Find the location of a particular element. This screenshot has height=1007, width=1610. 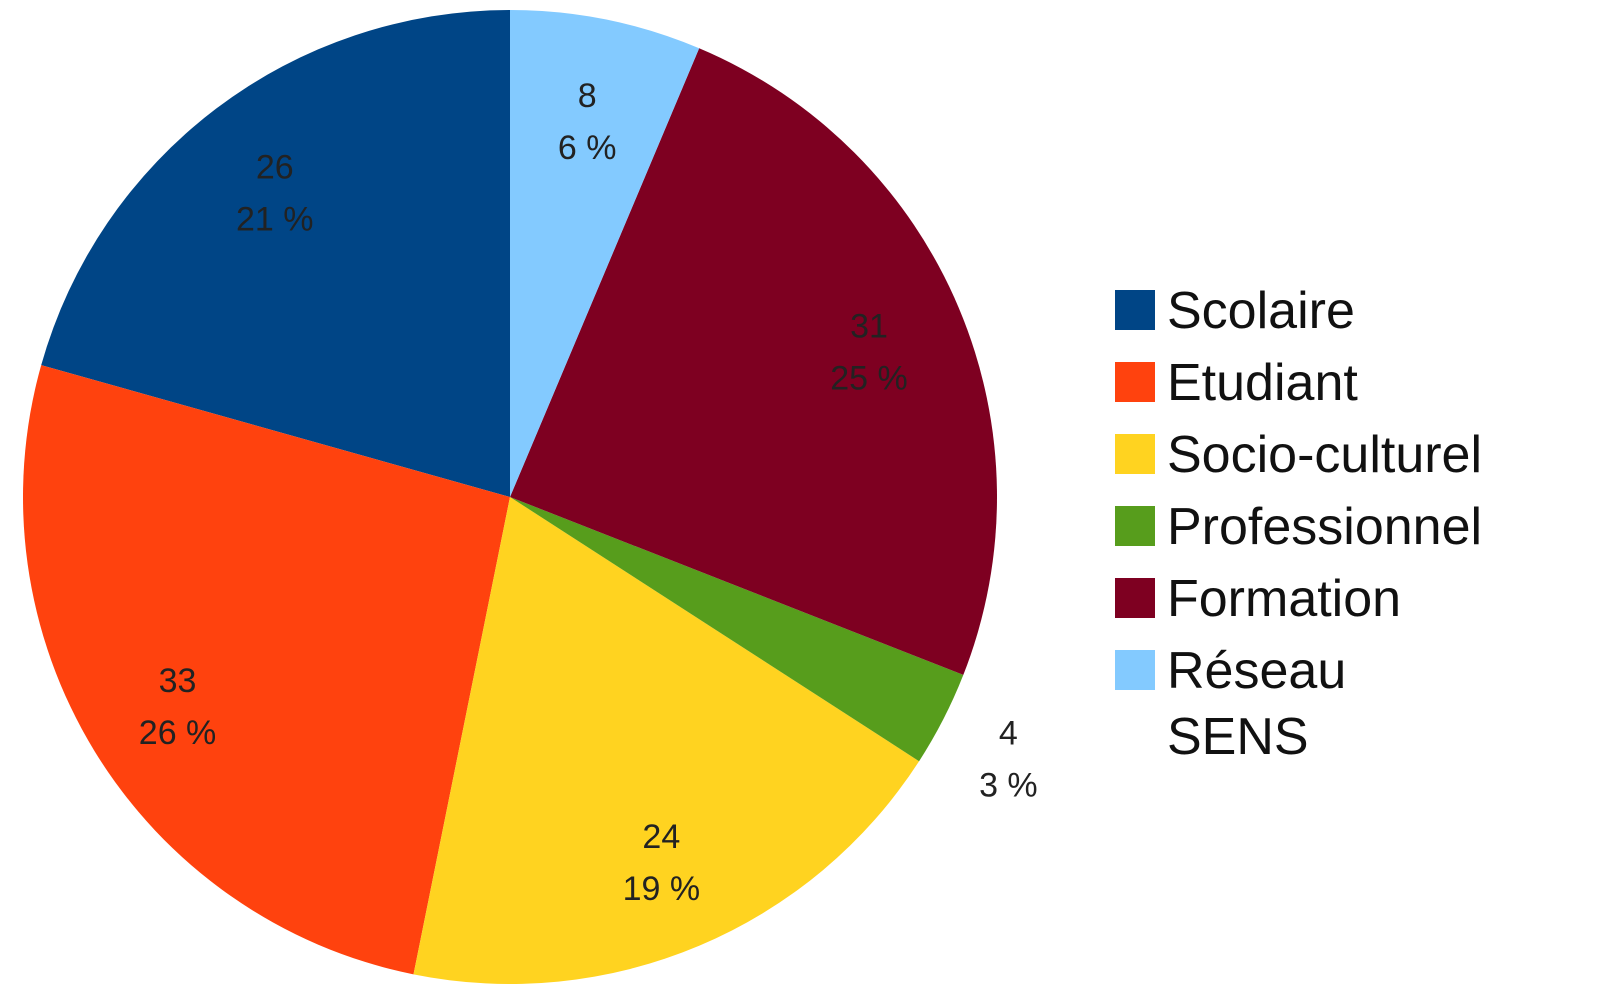

legend-label: Socio-culturel is located at coordinates (1325, 455).